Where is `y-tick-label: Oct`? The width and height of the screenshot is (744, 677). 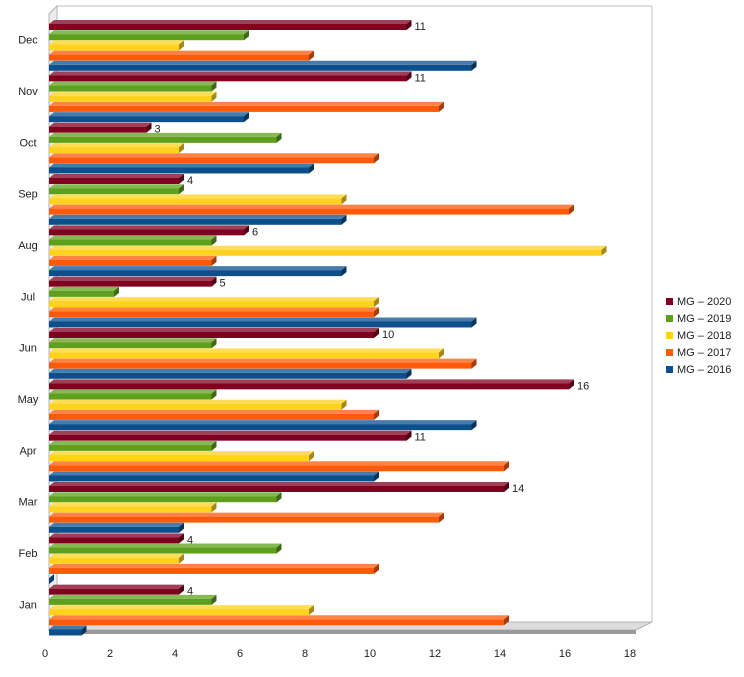 y-tick-label: Oct is located at coordinates (27, 143).